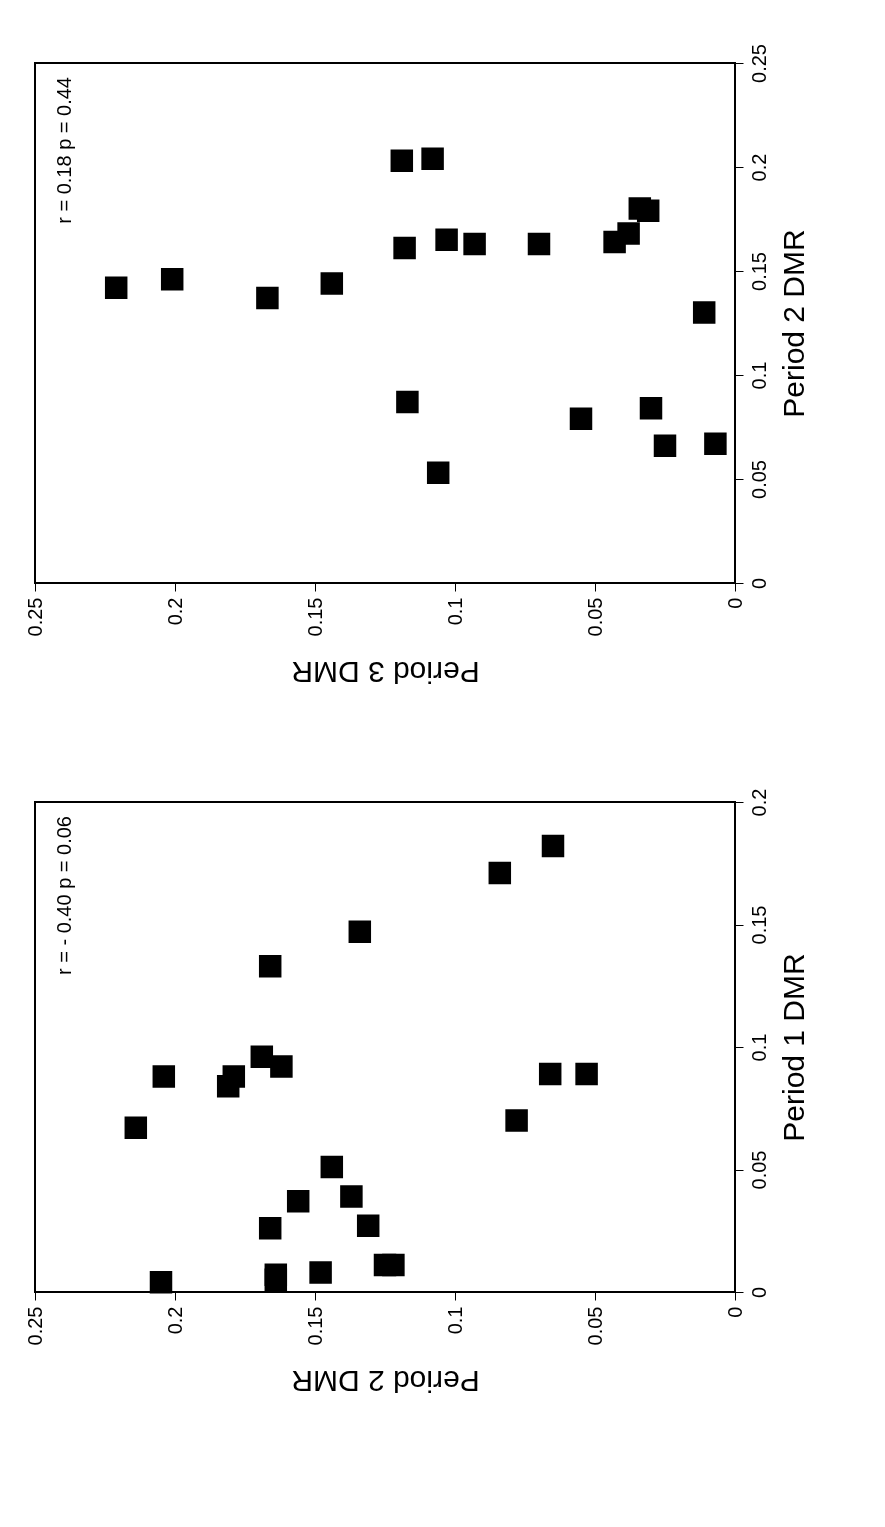 The width and height of the screenshot is (885, 1527). Describe the element at coordinates (758, 63) in the screenshot. I see `y-tick-label: 0.25` at that location.